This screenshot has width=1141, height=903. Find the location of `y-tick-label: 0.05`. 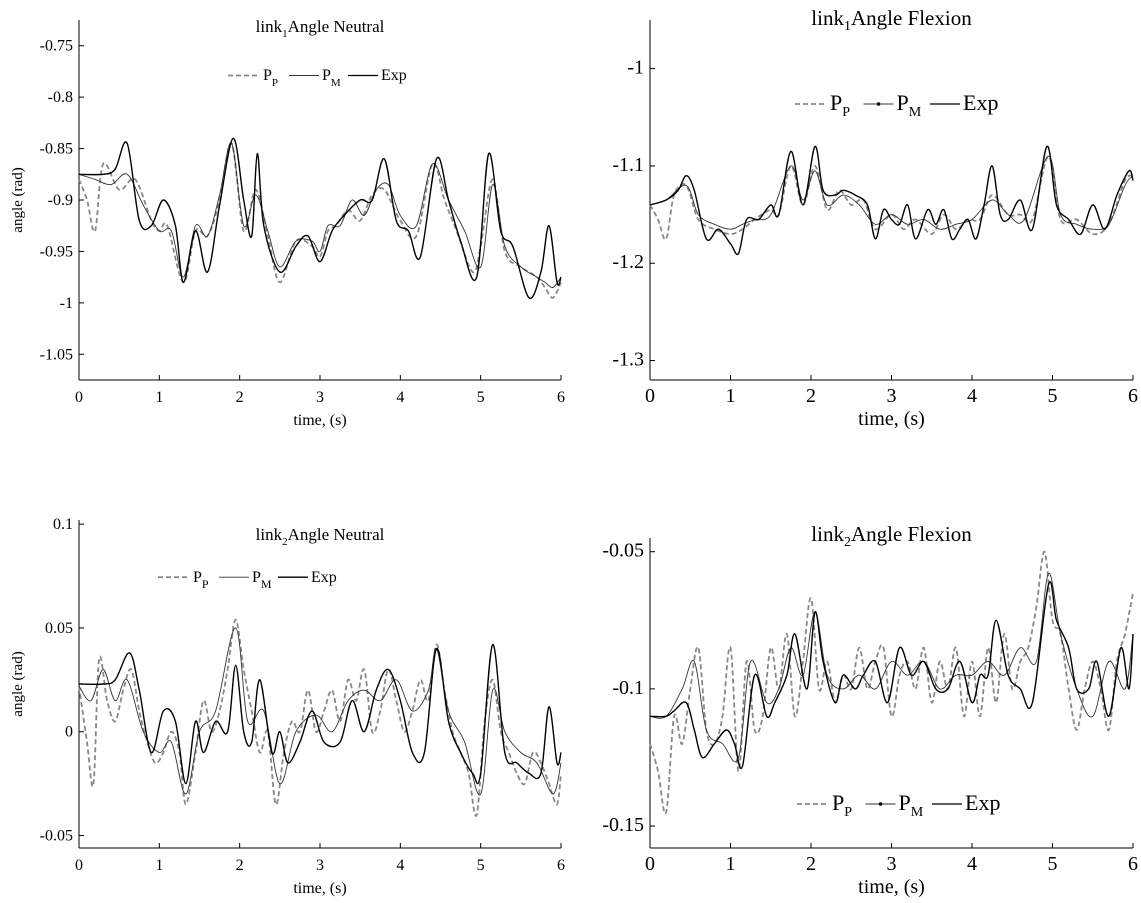

y-tick-label: 0.05 is located at coordinates (59, 628).